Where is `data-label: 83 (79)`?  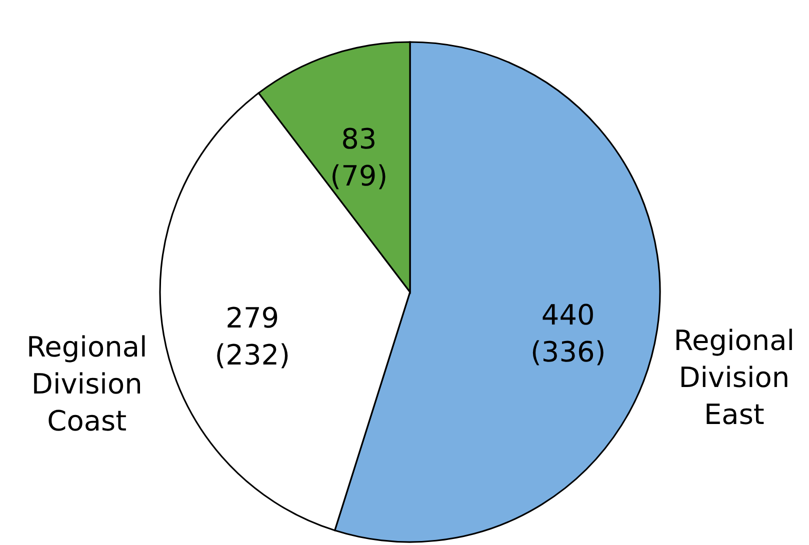
data-label: 83 (79) is located at coordinates (359, 157).